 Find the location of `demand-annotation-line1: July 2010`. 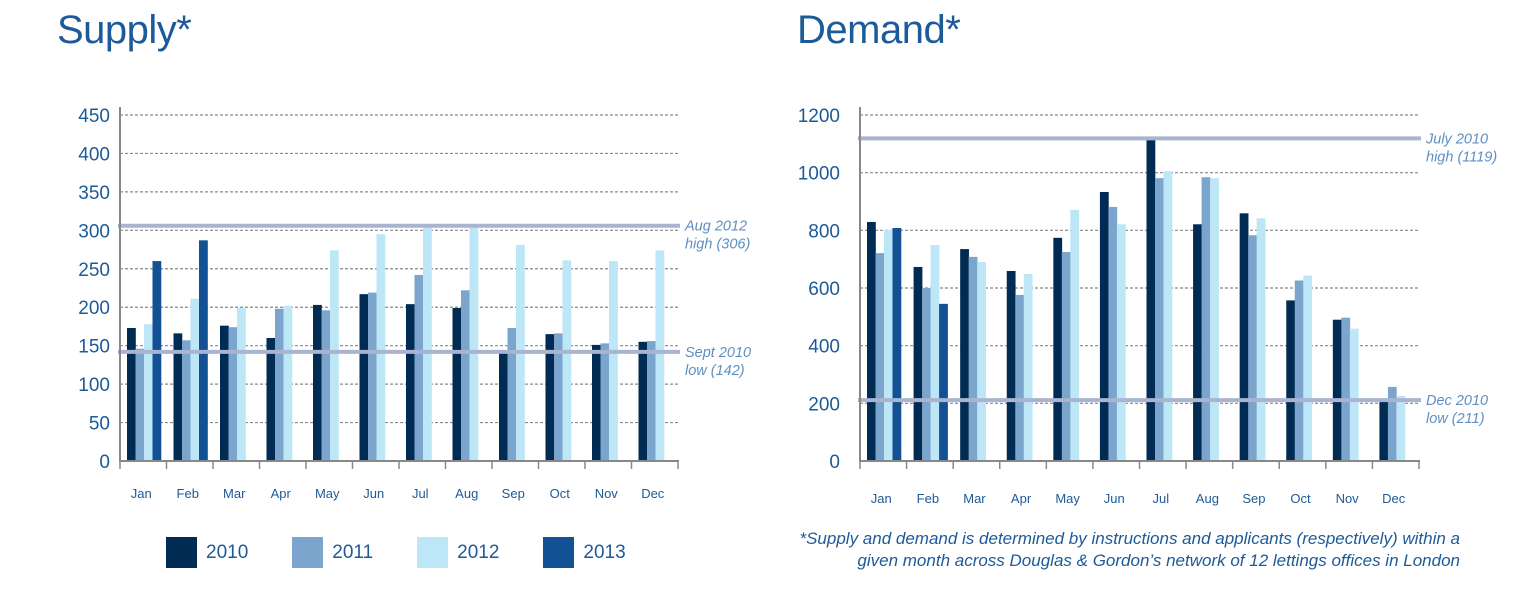

demand-annotation-line1: July 2010 is located at coordinates (1456, 139).